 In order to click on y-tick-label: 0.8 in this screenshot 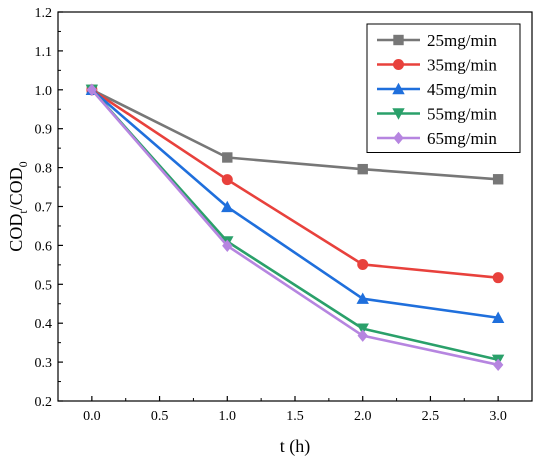, I will do `click(44, 169)`.